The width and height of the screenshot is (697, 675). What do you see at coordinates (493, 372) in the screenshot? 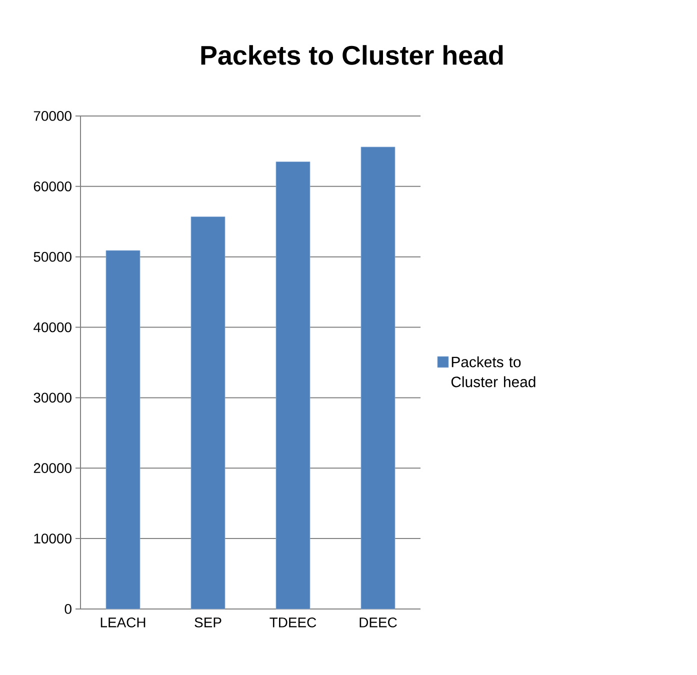
I see `legend-label: Packets to Cluster head` at bounding box center [493, 372].